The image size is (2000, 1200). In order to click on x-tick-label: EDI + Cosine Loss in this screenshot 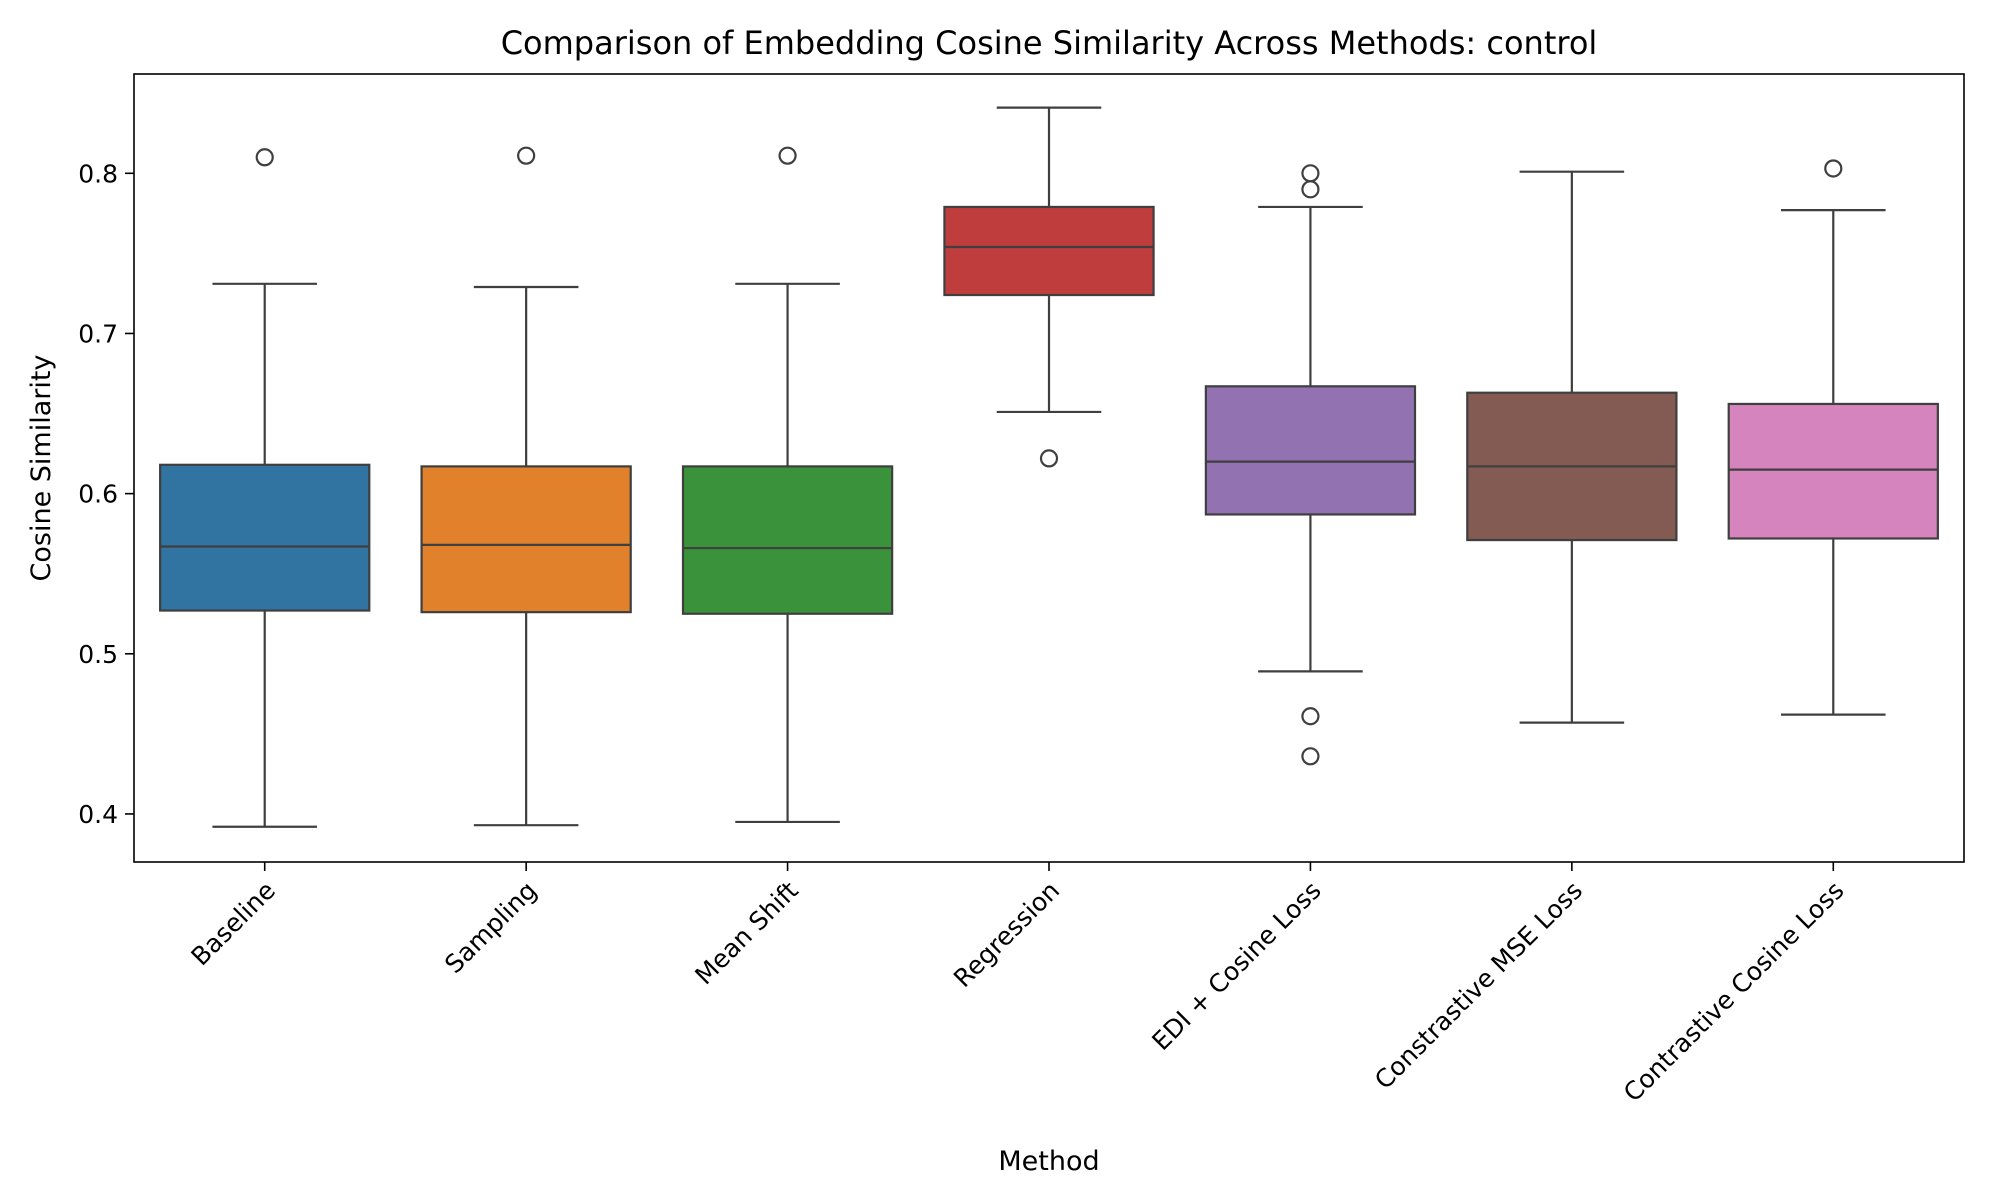, I will do `click(1236, 966)`.